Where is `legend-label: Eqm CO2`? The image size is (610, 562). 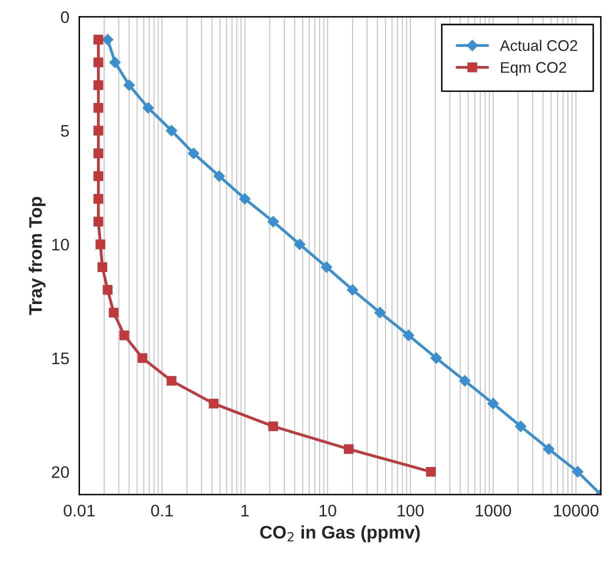 legend-label: Eqm CO2 is located at coordinates (533, 69).